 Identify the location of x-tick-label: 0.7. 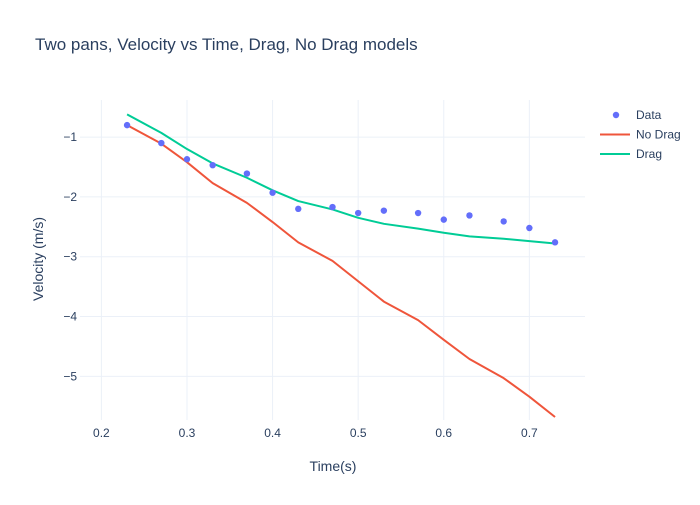
(529, 433).